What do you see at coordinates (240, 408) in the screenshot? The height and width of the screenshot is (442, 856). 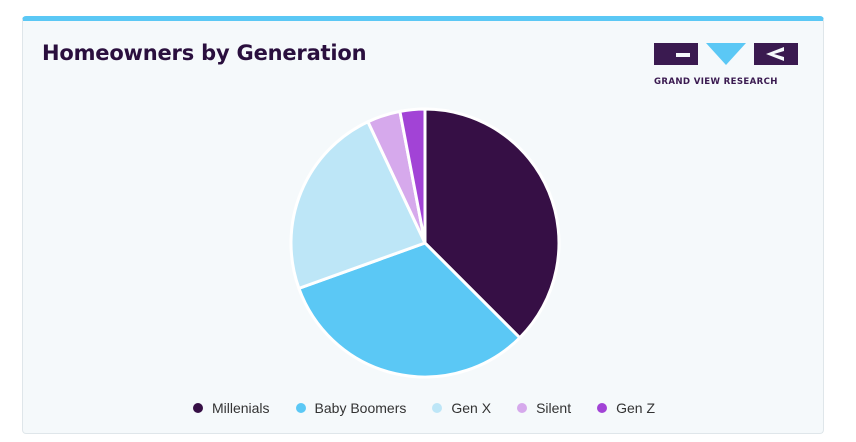 I see `legend-label: Millenials` at bounding box center [240, 408].